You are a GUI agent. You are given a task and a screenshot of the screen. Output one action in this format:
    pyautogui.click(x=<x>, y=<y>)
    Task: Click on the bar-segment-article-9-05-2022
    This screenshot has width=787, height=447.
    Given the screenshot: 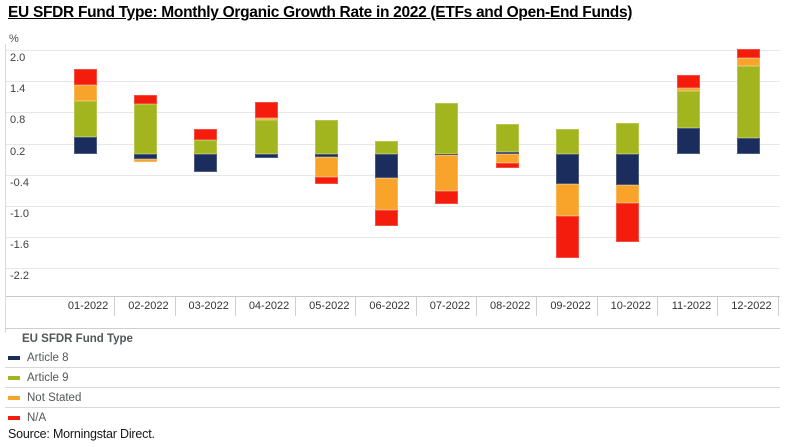 What is the action you would take?
    pyautogui.click(x=326, y=137)
    